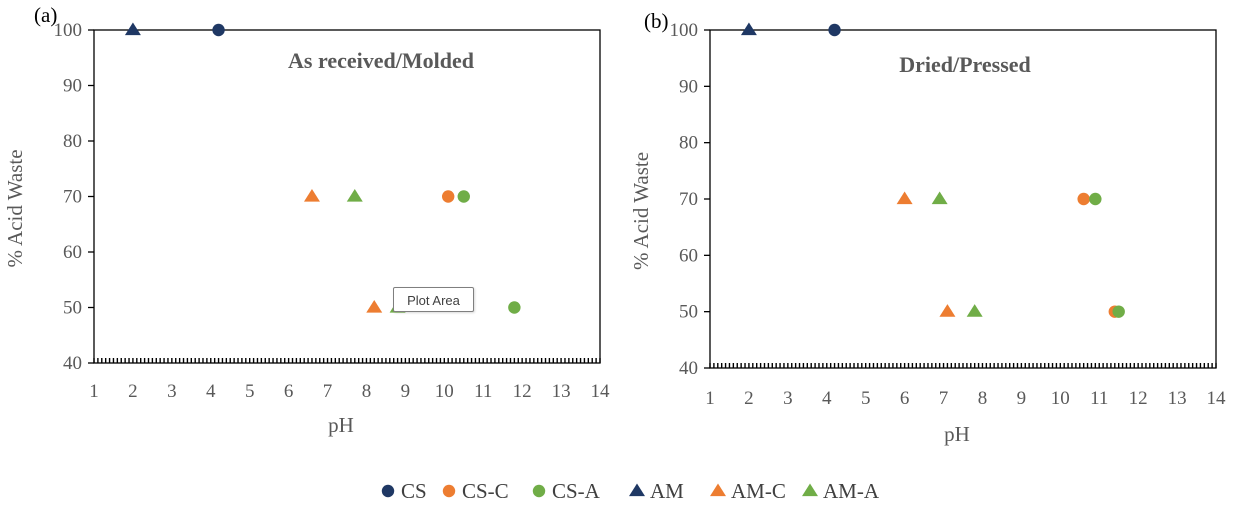 This screenshot has height=505, width=1240. Describe the element at coordinates (433, 299) in the screenshot. I see `plot-area-tooltip: Plot Area` at that location.